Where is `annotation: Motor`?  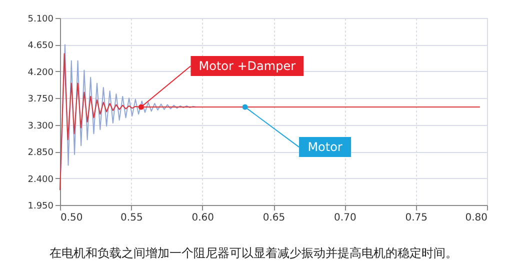
annotation: Motor is located at coordinates (325, 147).